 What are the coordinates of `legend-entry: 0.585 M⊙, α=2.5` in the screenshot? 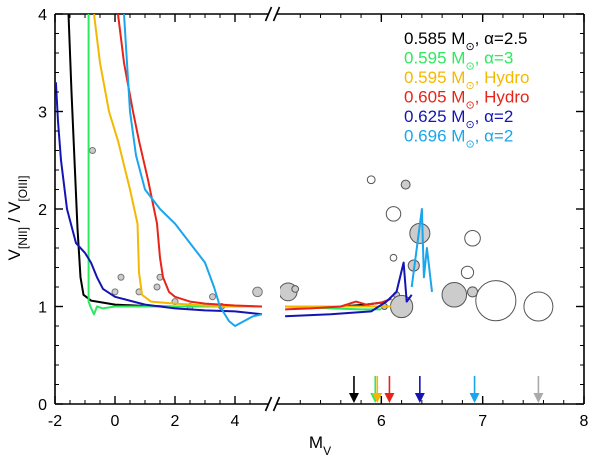 It's located at (466, 41).